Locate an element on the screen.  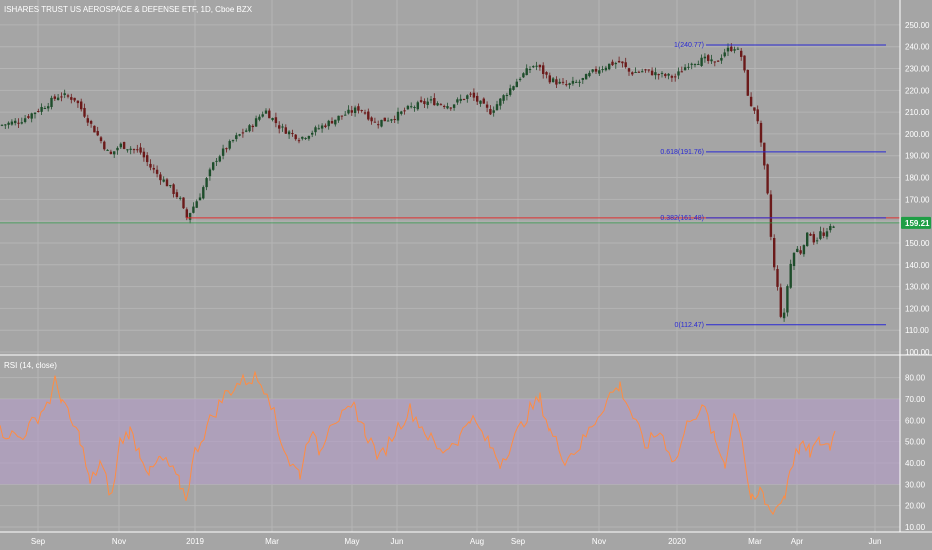
fib-label: 1(240.77) is located at coordinates (689, 45).